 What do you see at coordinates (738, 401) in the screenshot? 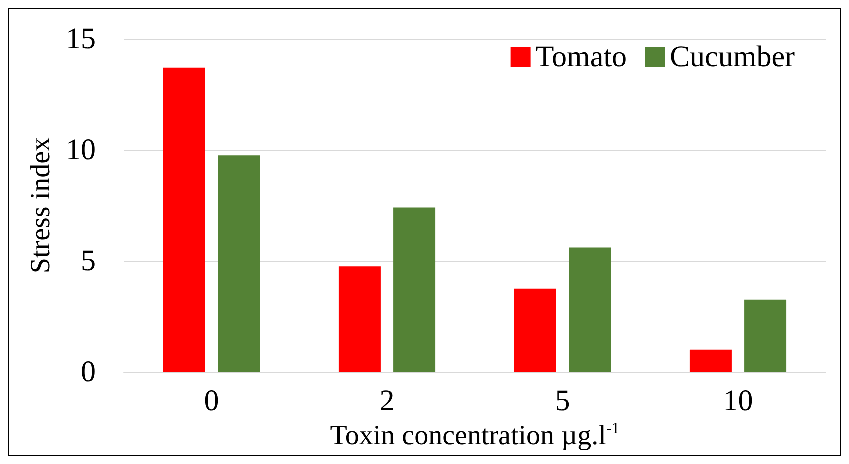
I see `x-tick-label: 10` at bounding box center [738, 401].